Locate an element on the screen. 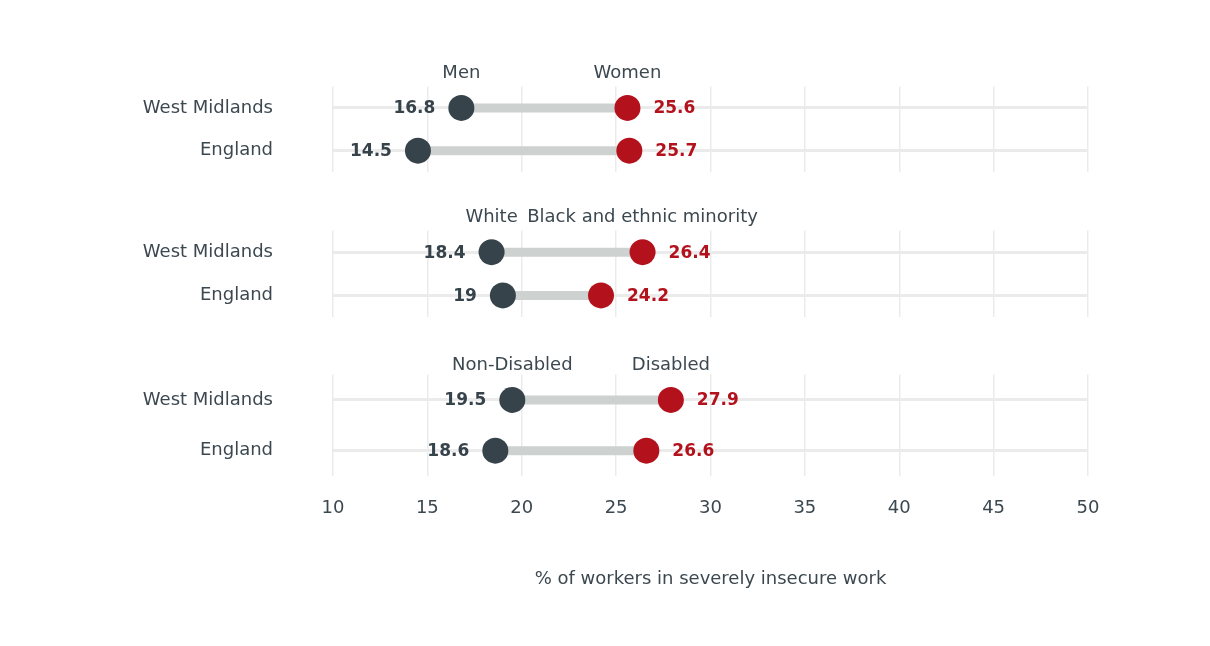  data-label: 25.7 is located at coordinates (676, 150).